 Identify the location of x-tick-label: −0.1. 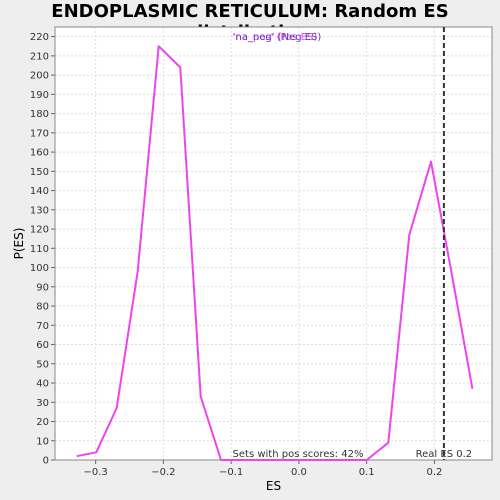
(231, 472).